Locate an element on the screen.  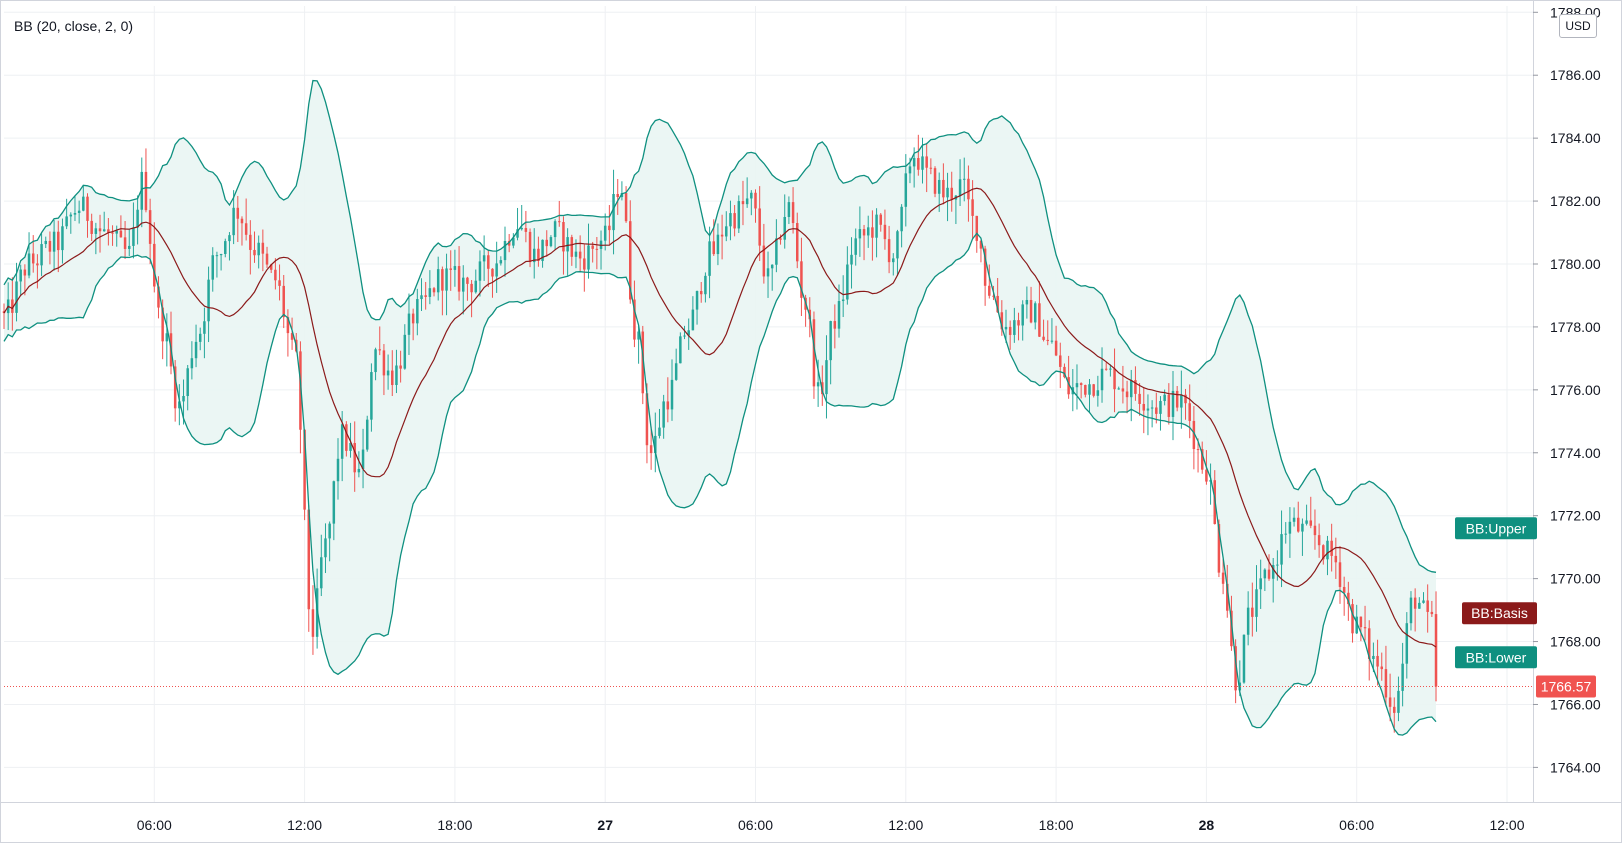
x-tick-label: 18:00 is located at coordinates (1056, 825).